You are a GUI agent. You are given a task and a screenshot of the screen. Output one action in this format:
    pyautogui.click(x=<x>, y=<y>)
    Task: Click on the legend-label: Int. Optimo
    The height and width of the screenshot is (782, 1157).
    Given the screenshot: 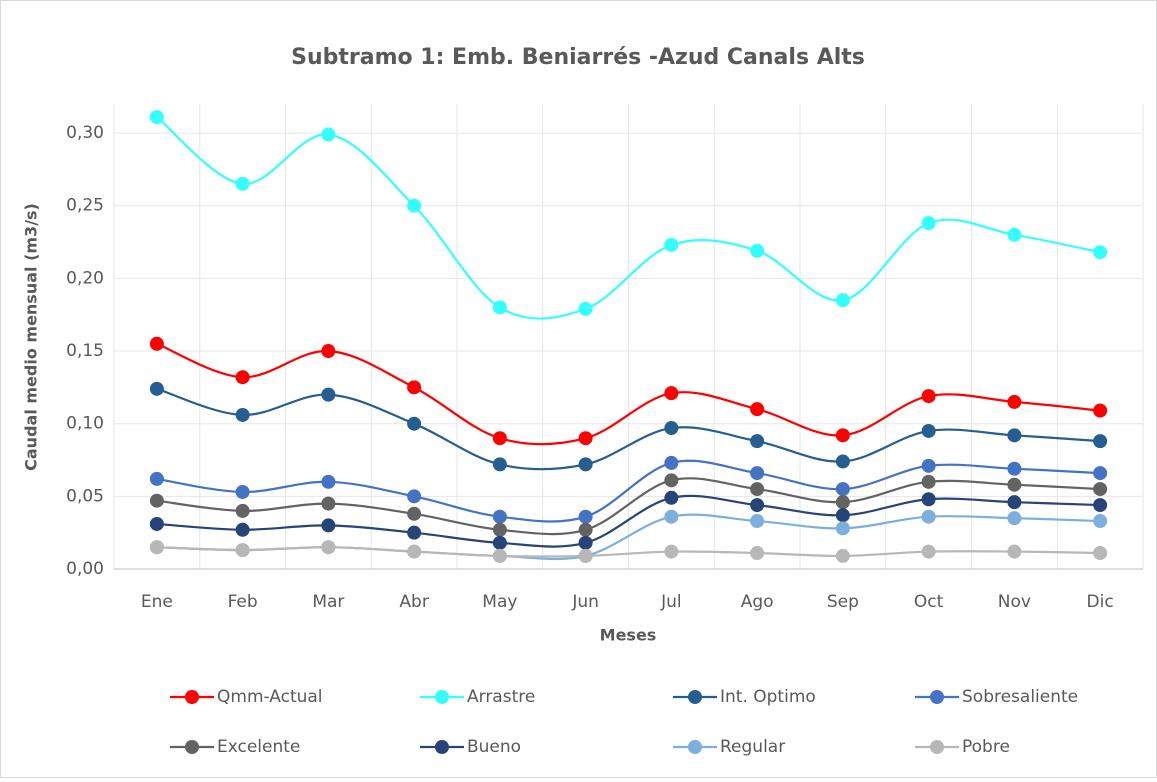 What is the action you would take?
    pyautogui.click(x=768, y=697)
    